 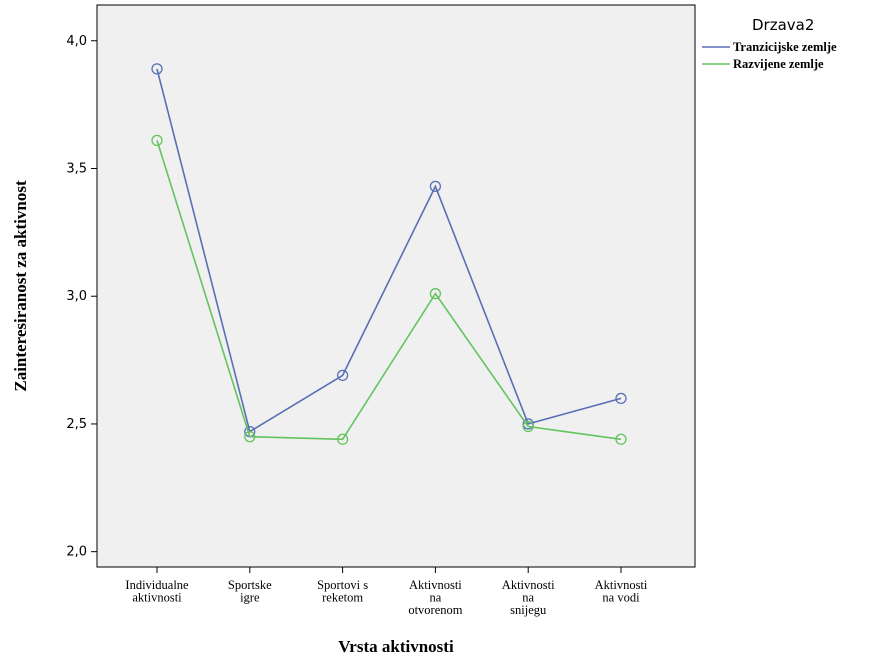 What do you see at coordinates (621, 591) in the screenshot?
I see `x-tick-label: Aktivnosti na vodi` at bounding box center [621, 591].